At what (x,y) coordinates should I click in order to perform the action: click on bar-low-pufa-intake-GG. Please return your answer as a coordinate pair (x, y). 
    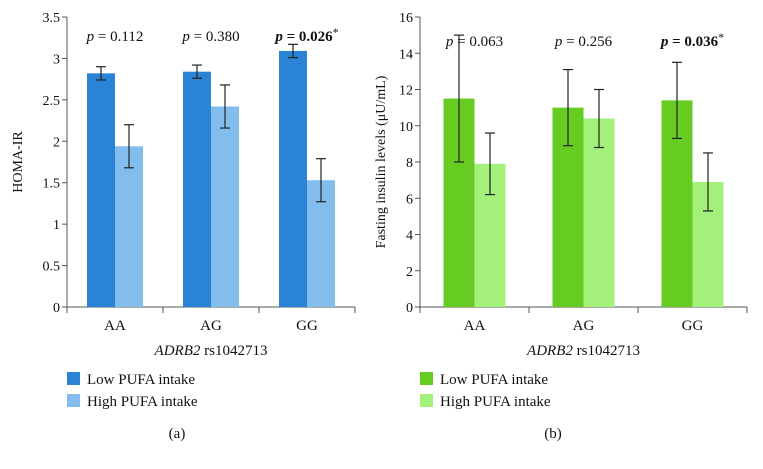
    Looking at the image, I should click on (293, 178).